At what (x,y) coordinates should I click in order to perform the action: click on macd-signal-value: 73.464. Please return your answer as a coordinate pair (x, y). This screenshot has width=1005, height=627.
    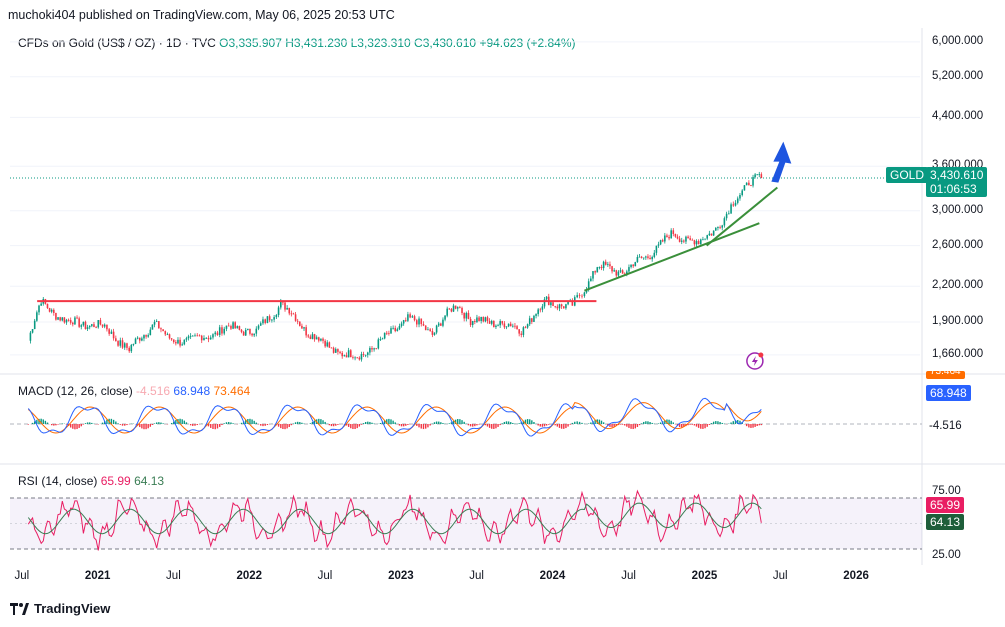
    Looking at the image, I should click on (232, 391).